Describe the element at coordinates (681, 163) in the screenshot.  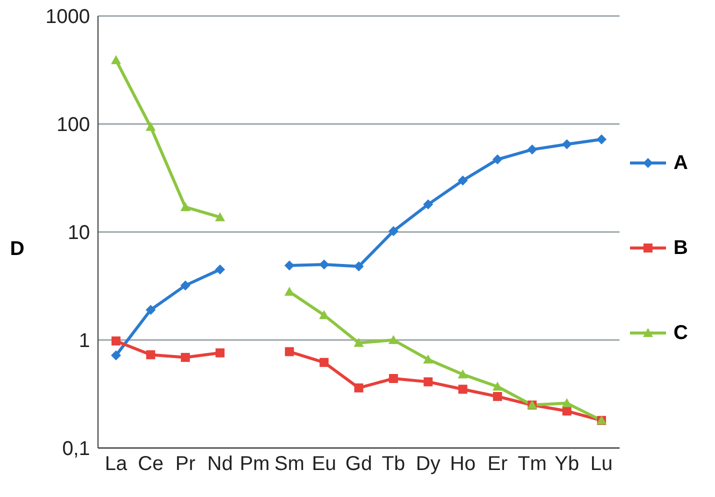
I see `legend-label: A` at that location.